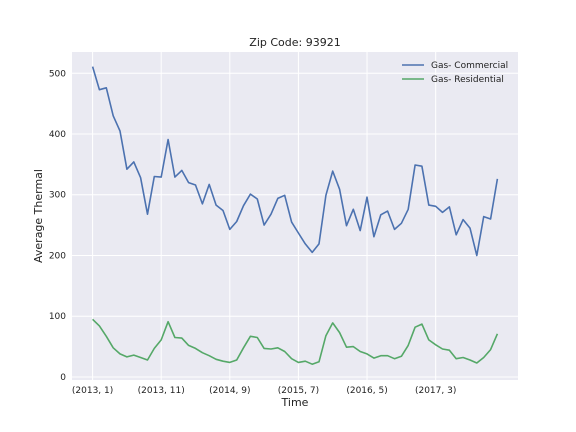  What do you see at coordinates (57, 317) in the screenshot?
I see `y-tick-label: 100` at bounding box center [57, 317].